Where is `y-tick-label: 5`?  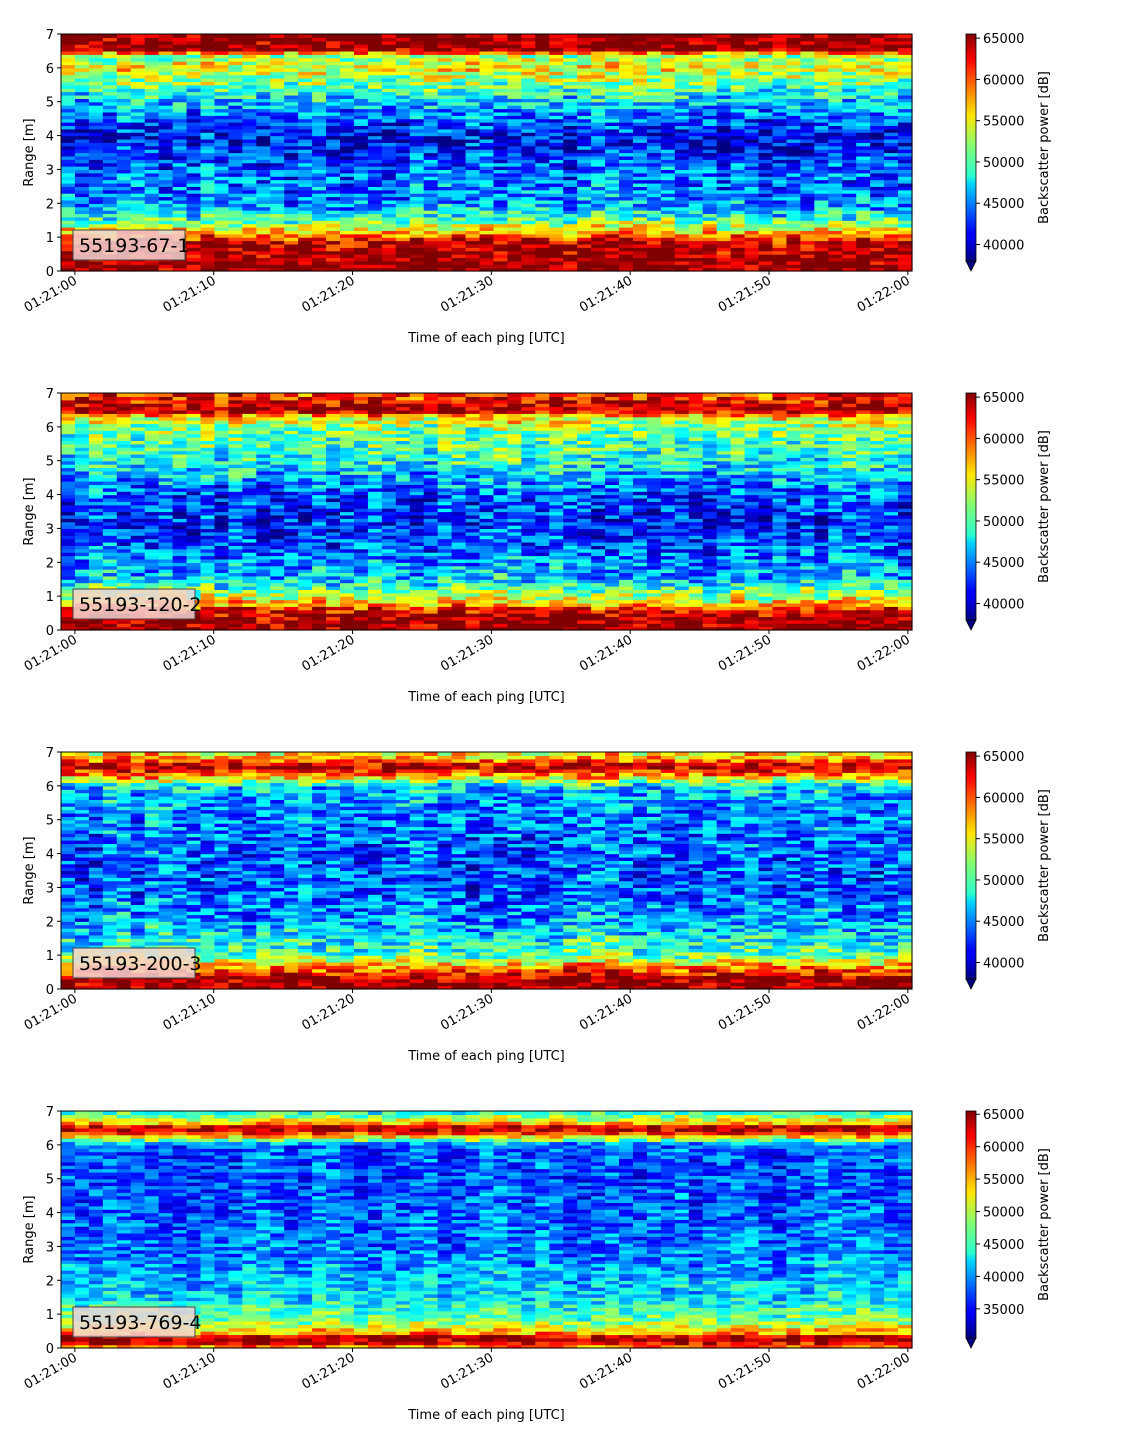
y-tick-label: 5 is located at coordinates (50, 103).